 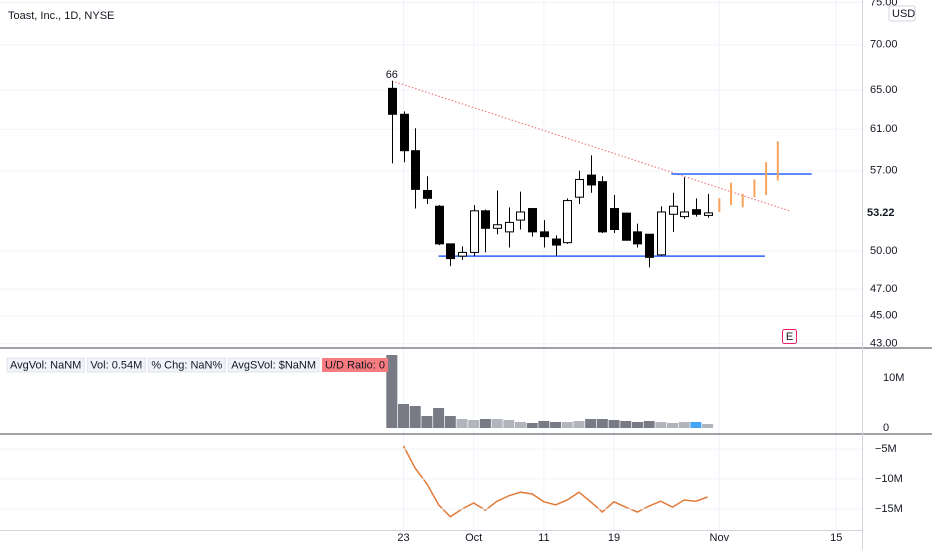 I want to click on y-tick-label: 57.00, so click(x=884, y=171).